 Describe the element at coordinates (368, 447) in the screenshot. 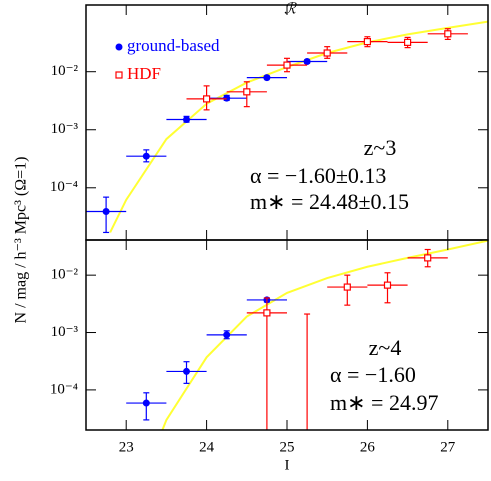

I see `x-tick-label: 26` at that location.